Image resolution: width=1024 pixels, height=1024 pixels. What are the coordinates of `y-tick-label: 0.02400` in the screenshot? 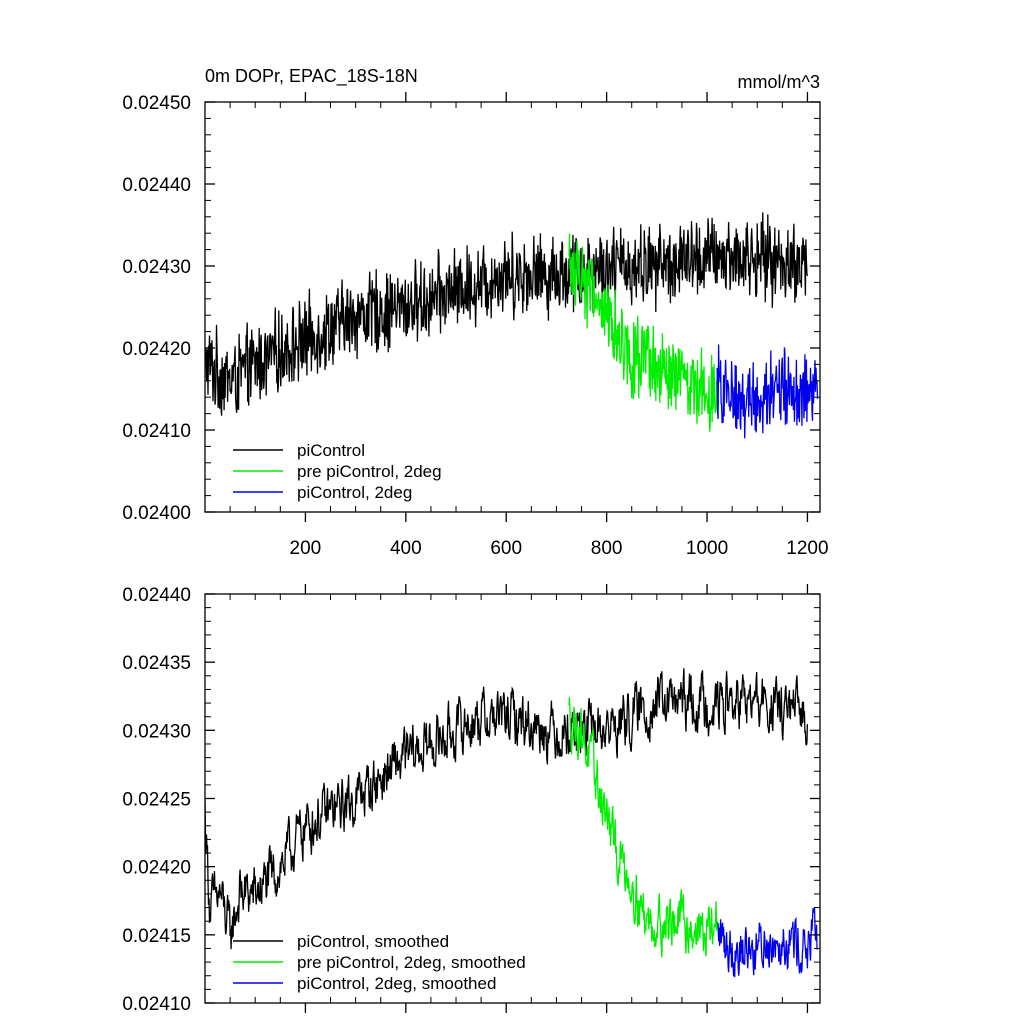 It's located at (156, 513).